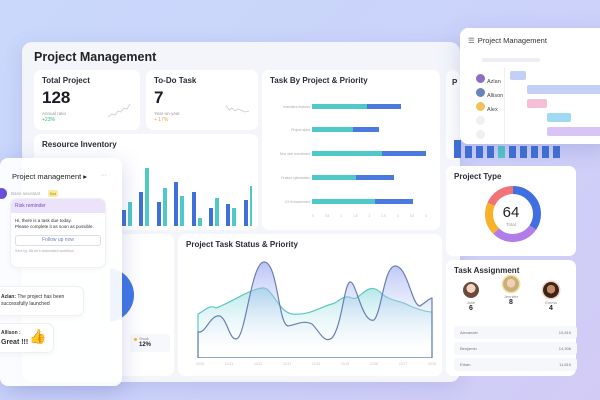 The width and height of the screenshot is (600, 400). What do you see at coordinates (295, 178) in the screenshot?
I see `bar-label: Feature optimization` at bounding box center [295, 178].